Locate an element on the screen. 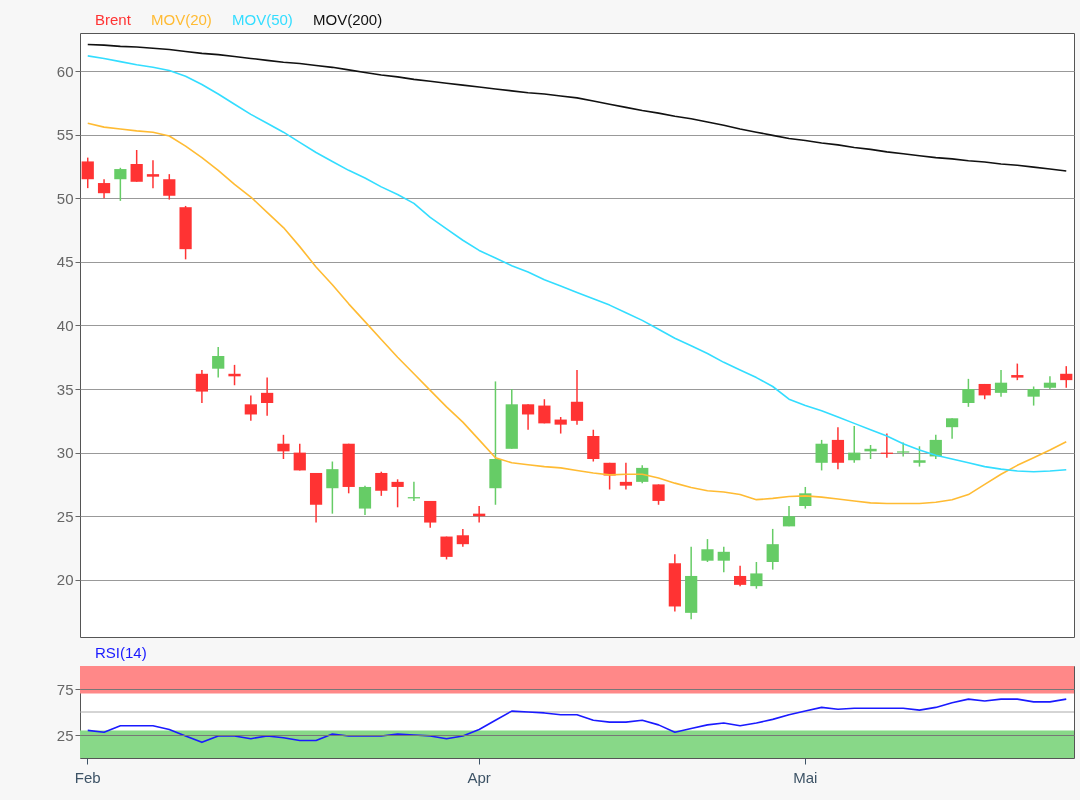 This screenshot has height=800, width=1080. text: Brent is located at coordinates (113, 19).